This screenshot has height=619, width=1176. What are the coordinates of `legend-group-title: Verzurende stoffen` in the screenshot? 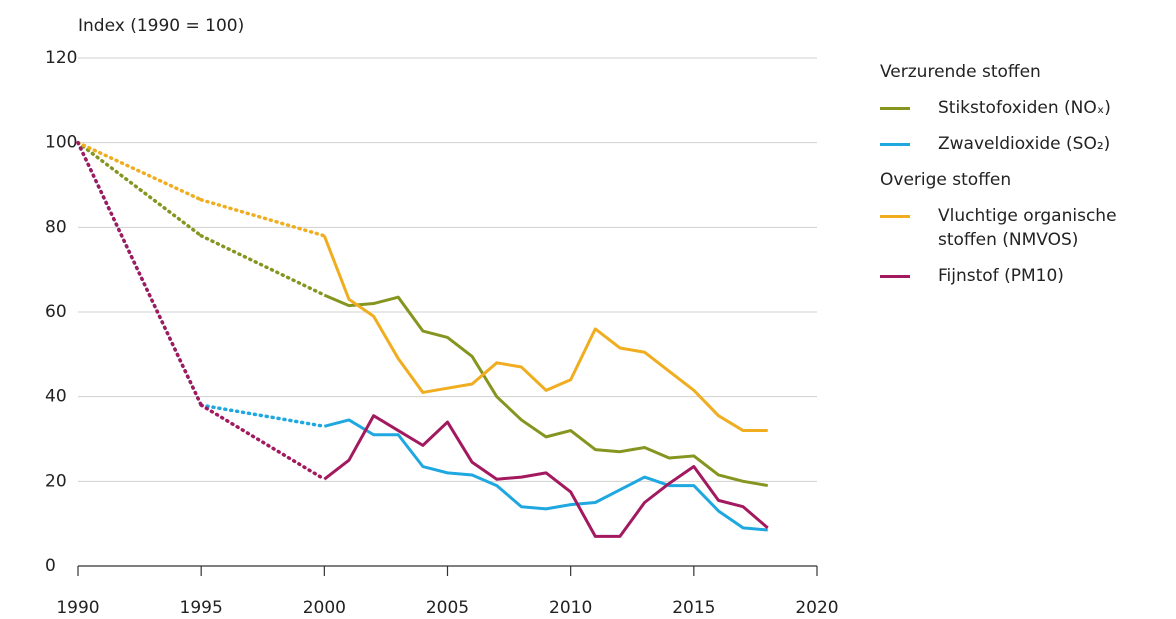 It's located at (960, 72).